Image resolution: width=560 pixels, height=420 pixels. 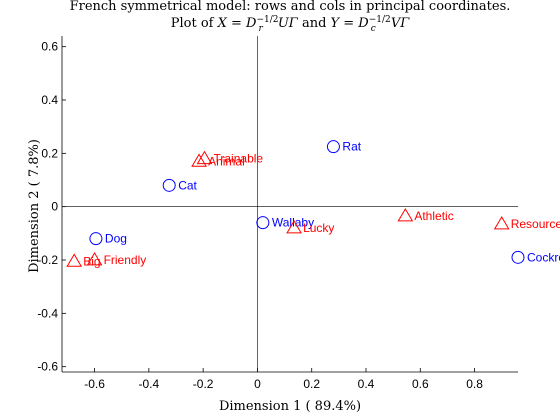 I want to click on title-sub-c: c, so click(x=373, y=29).